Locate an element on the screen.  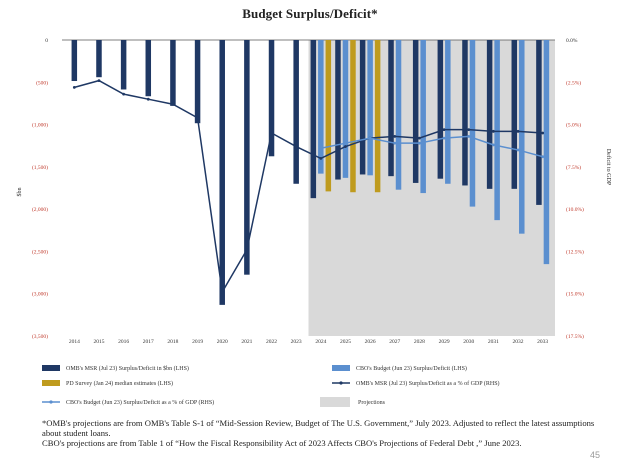
right-tick-label: (10.0%) is located at coordinates (575, 209).